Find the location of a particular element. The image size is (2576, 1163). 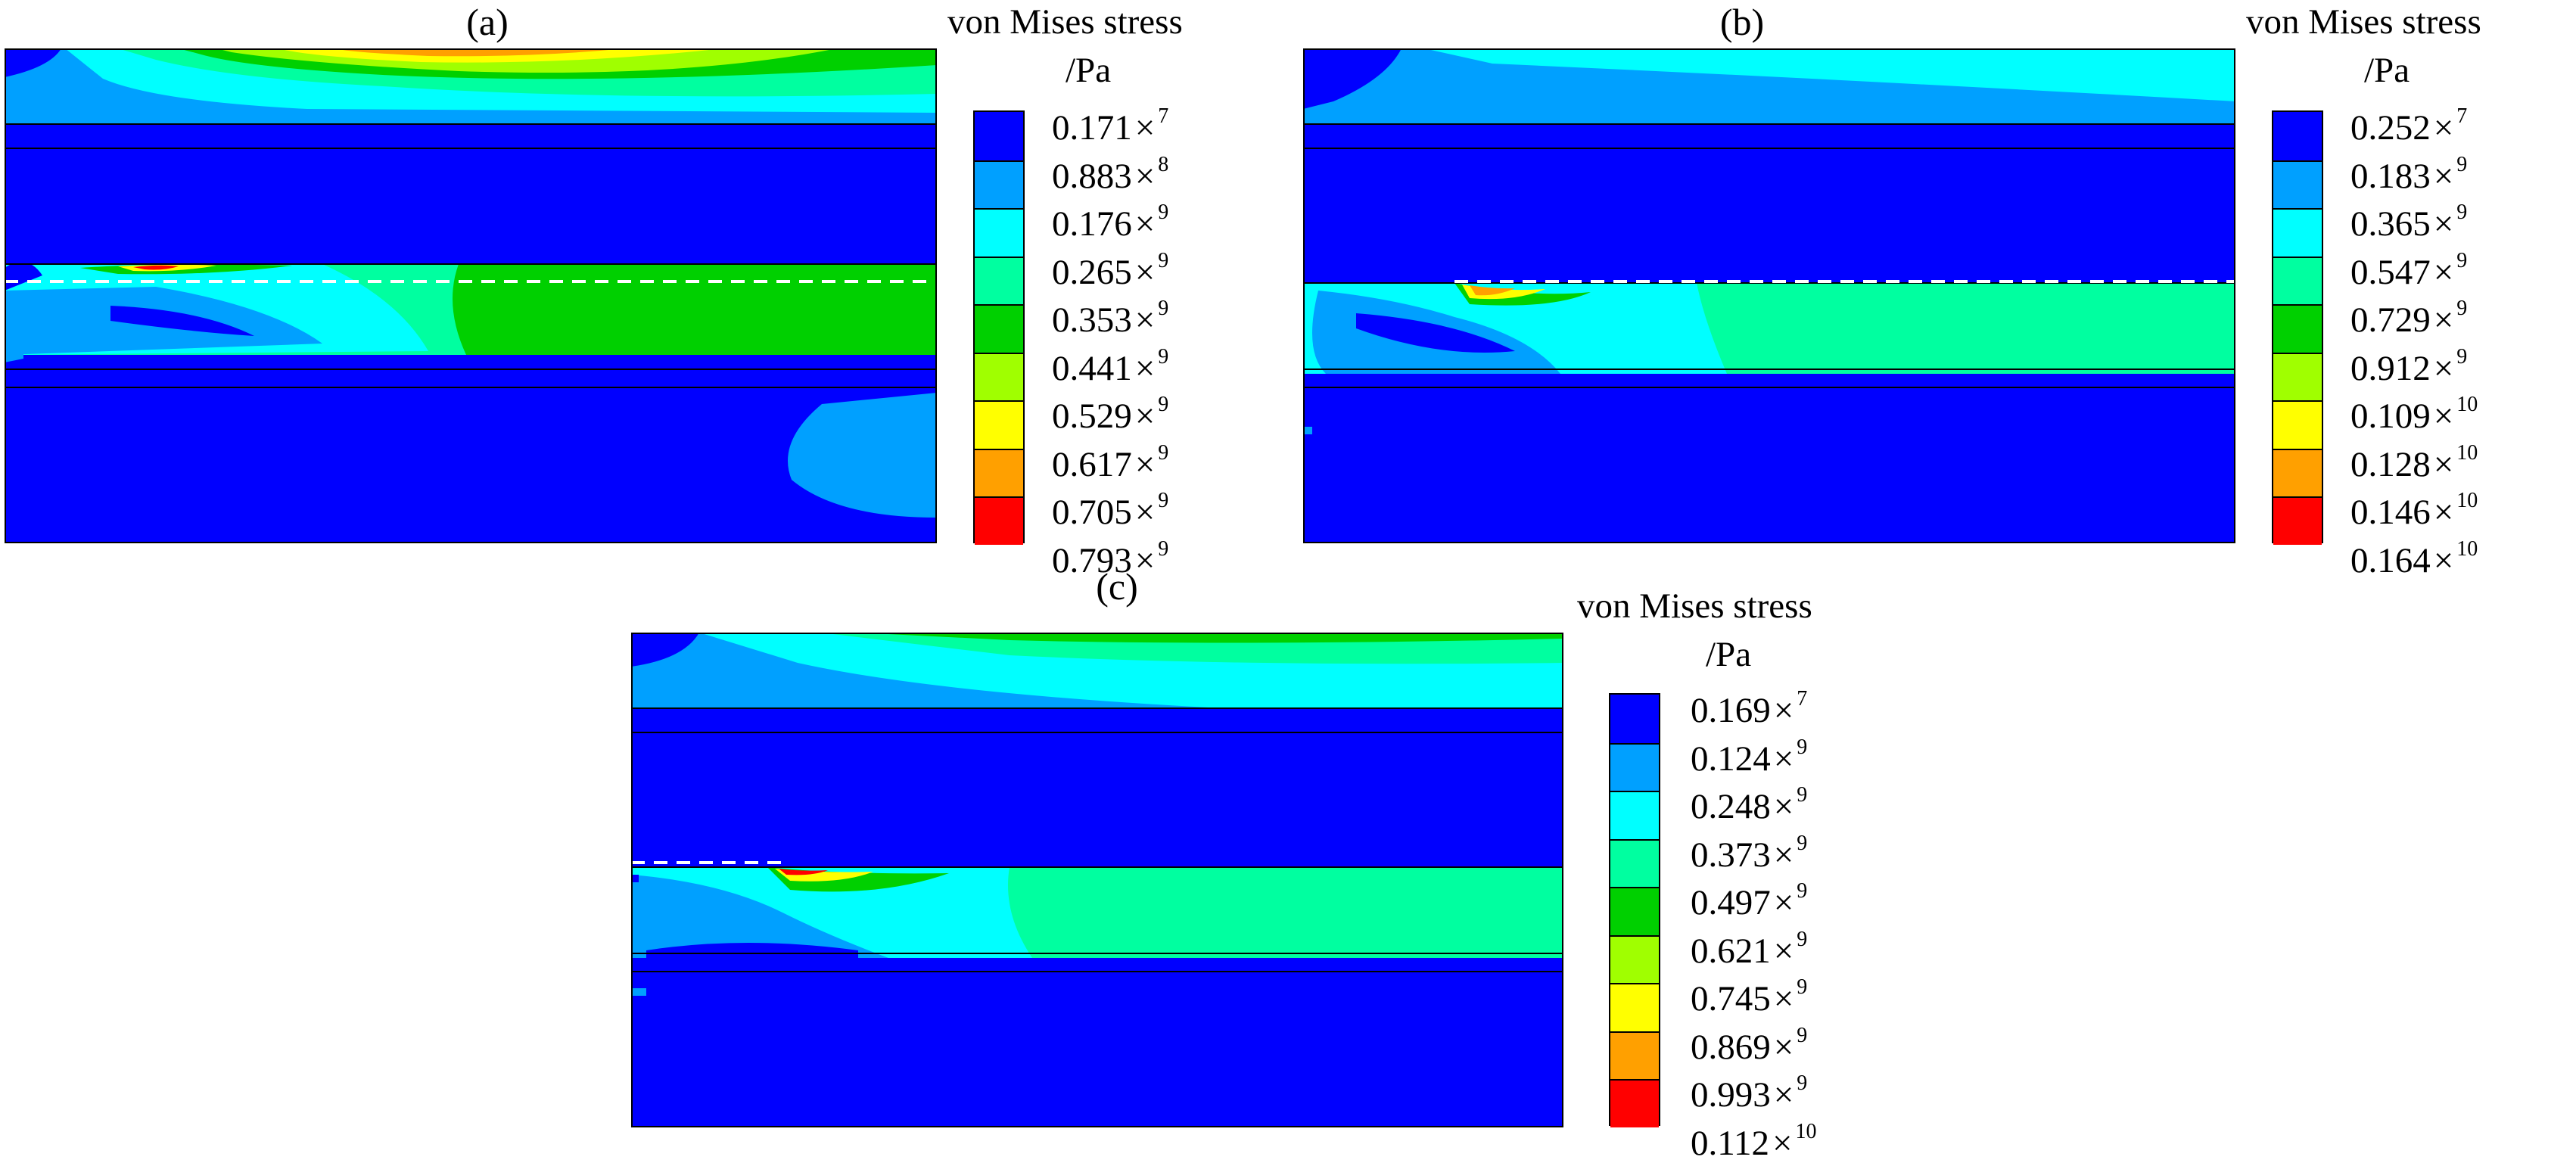

panel-label-a: (a) is located at coordinates (487, 22).